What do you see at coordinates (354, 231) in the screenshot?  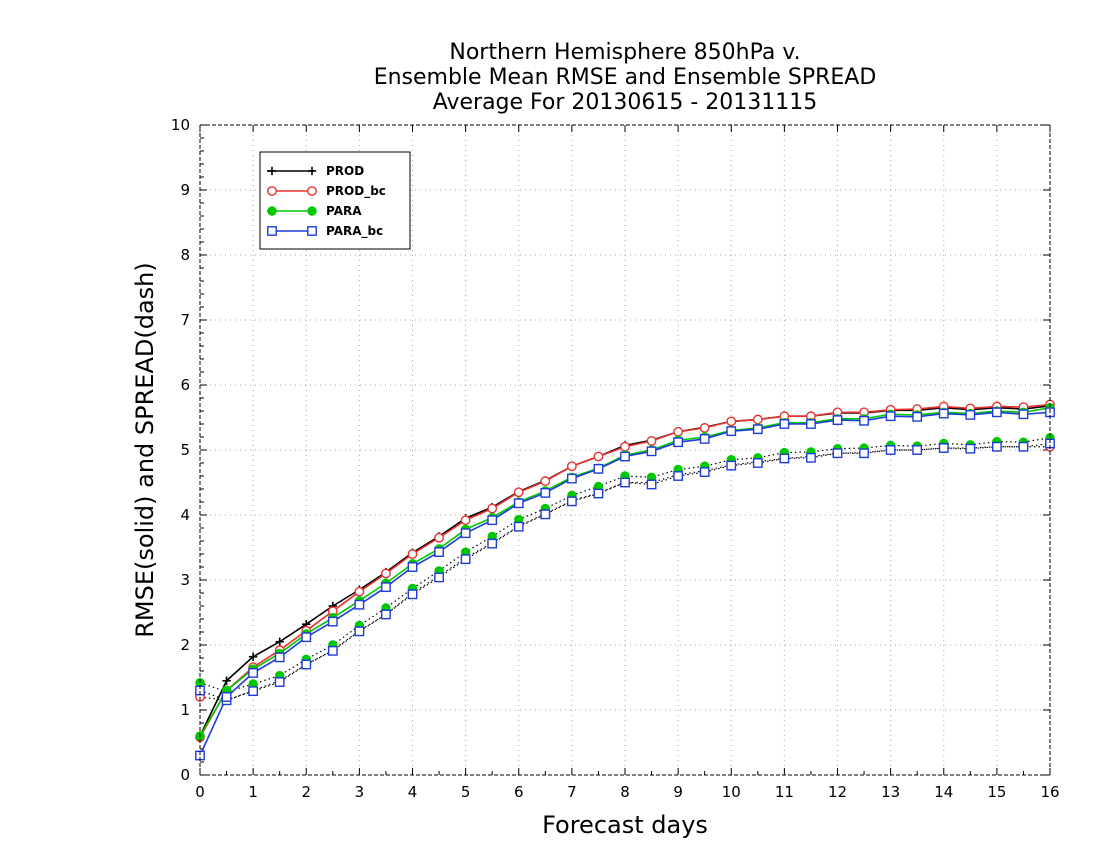 I see `legend-label: PARA_bc` at bounding box center [354, 231].